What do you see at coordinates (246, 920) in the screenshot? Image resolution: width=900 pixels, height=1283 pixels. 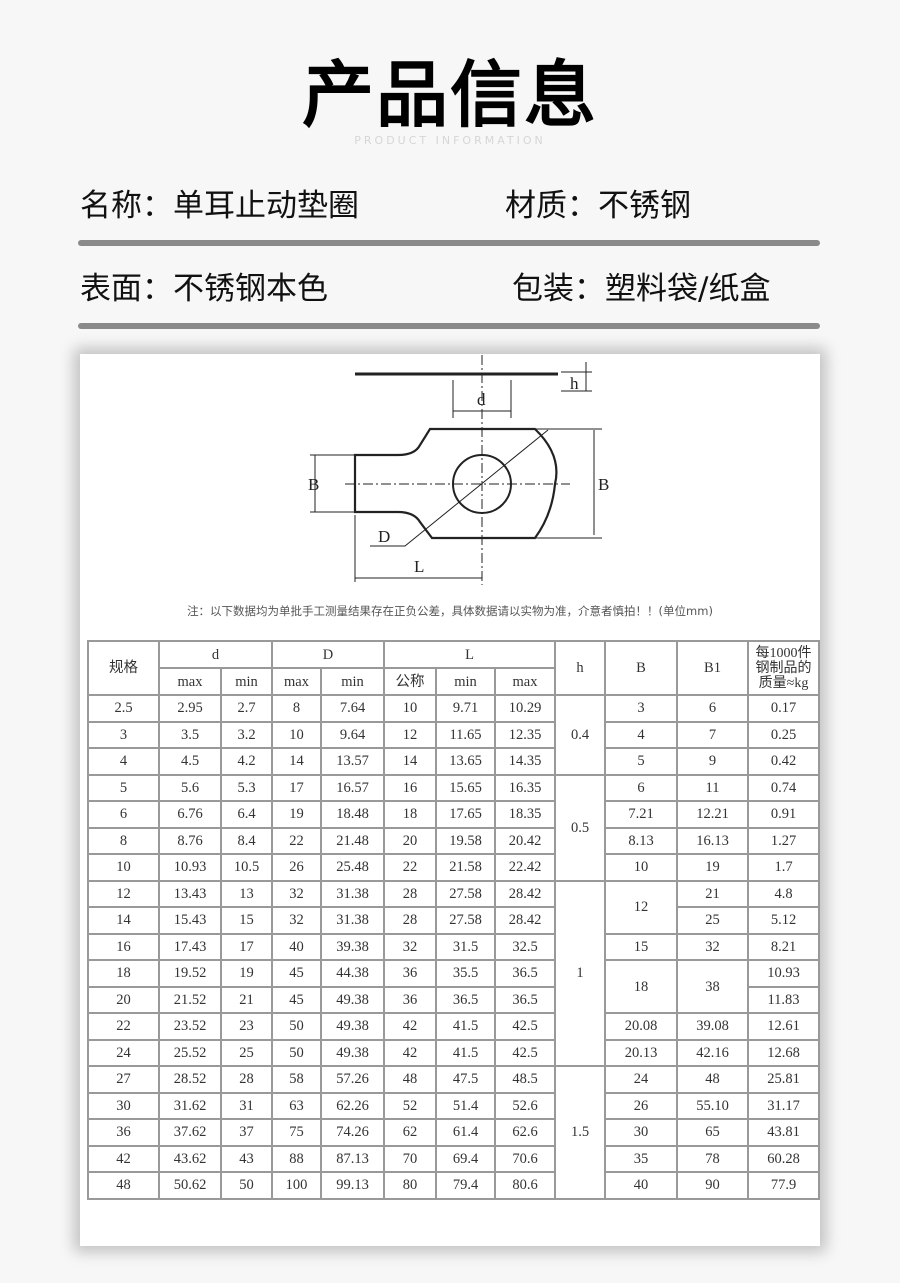 I see `cell-d-min: 15` at bounding box center [246, 920].